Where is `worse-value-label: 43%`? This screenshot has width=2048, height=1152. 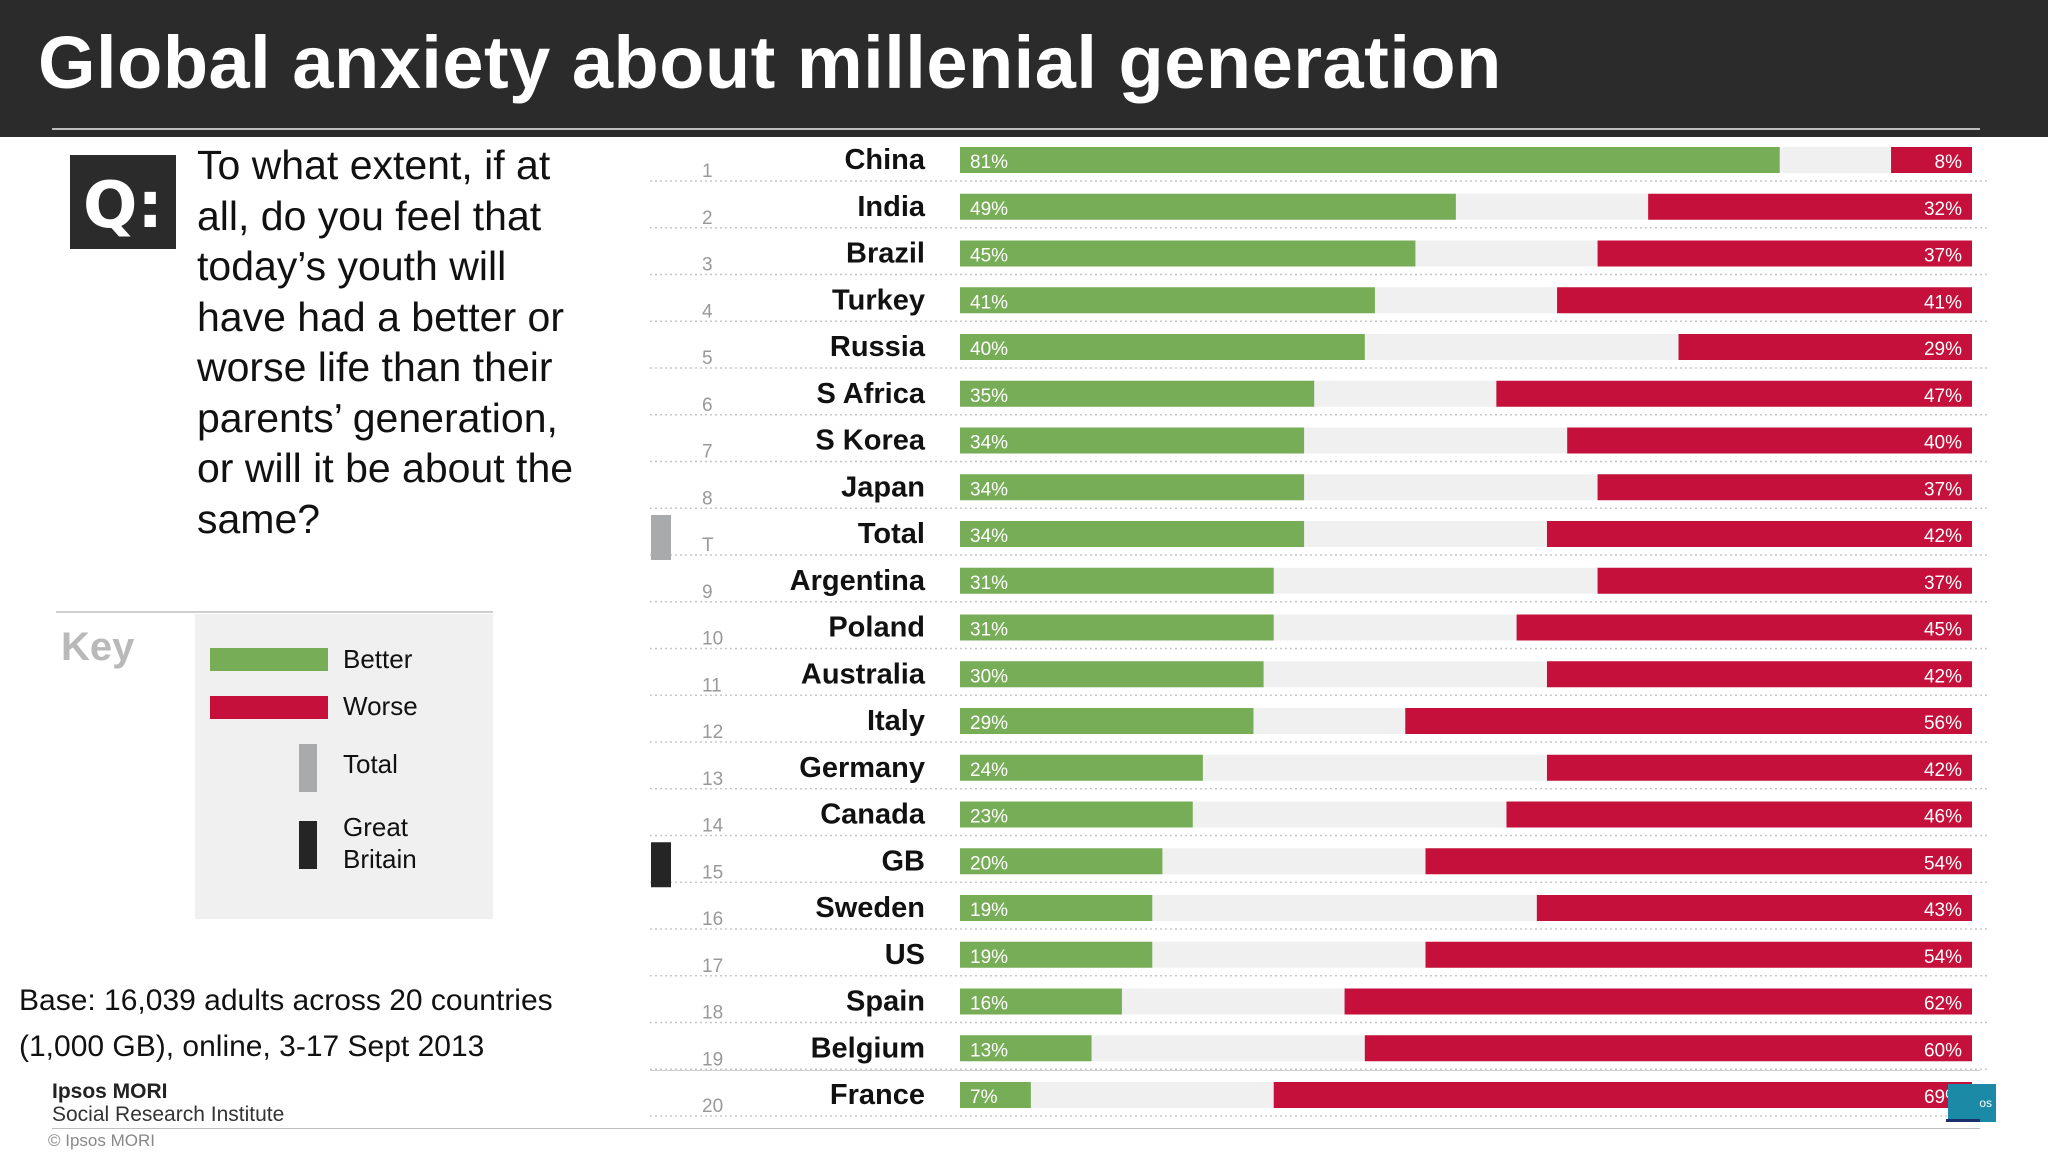 worse-value-label: 43% is located at coordinates (1943, 910).